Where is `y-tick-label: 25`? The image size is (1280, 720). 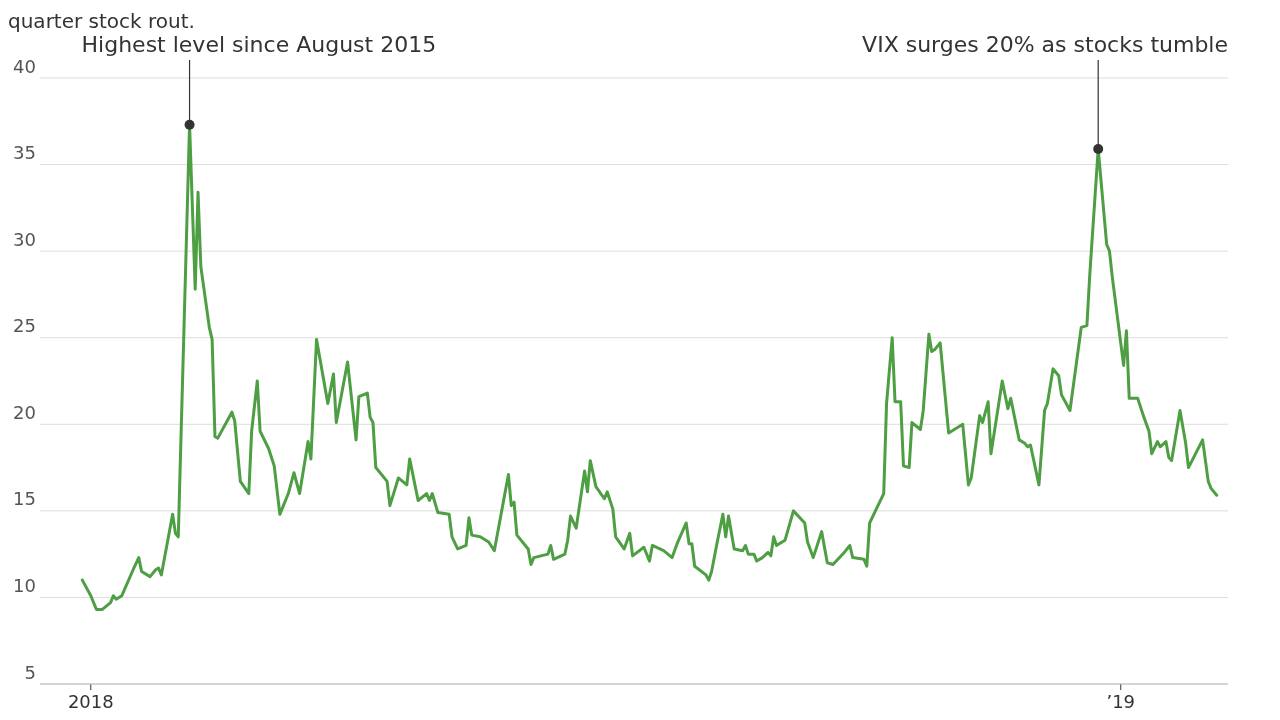
y-tick-label: 25 is located at coordinates (24, 326).